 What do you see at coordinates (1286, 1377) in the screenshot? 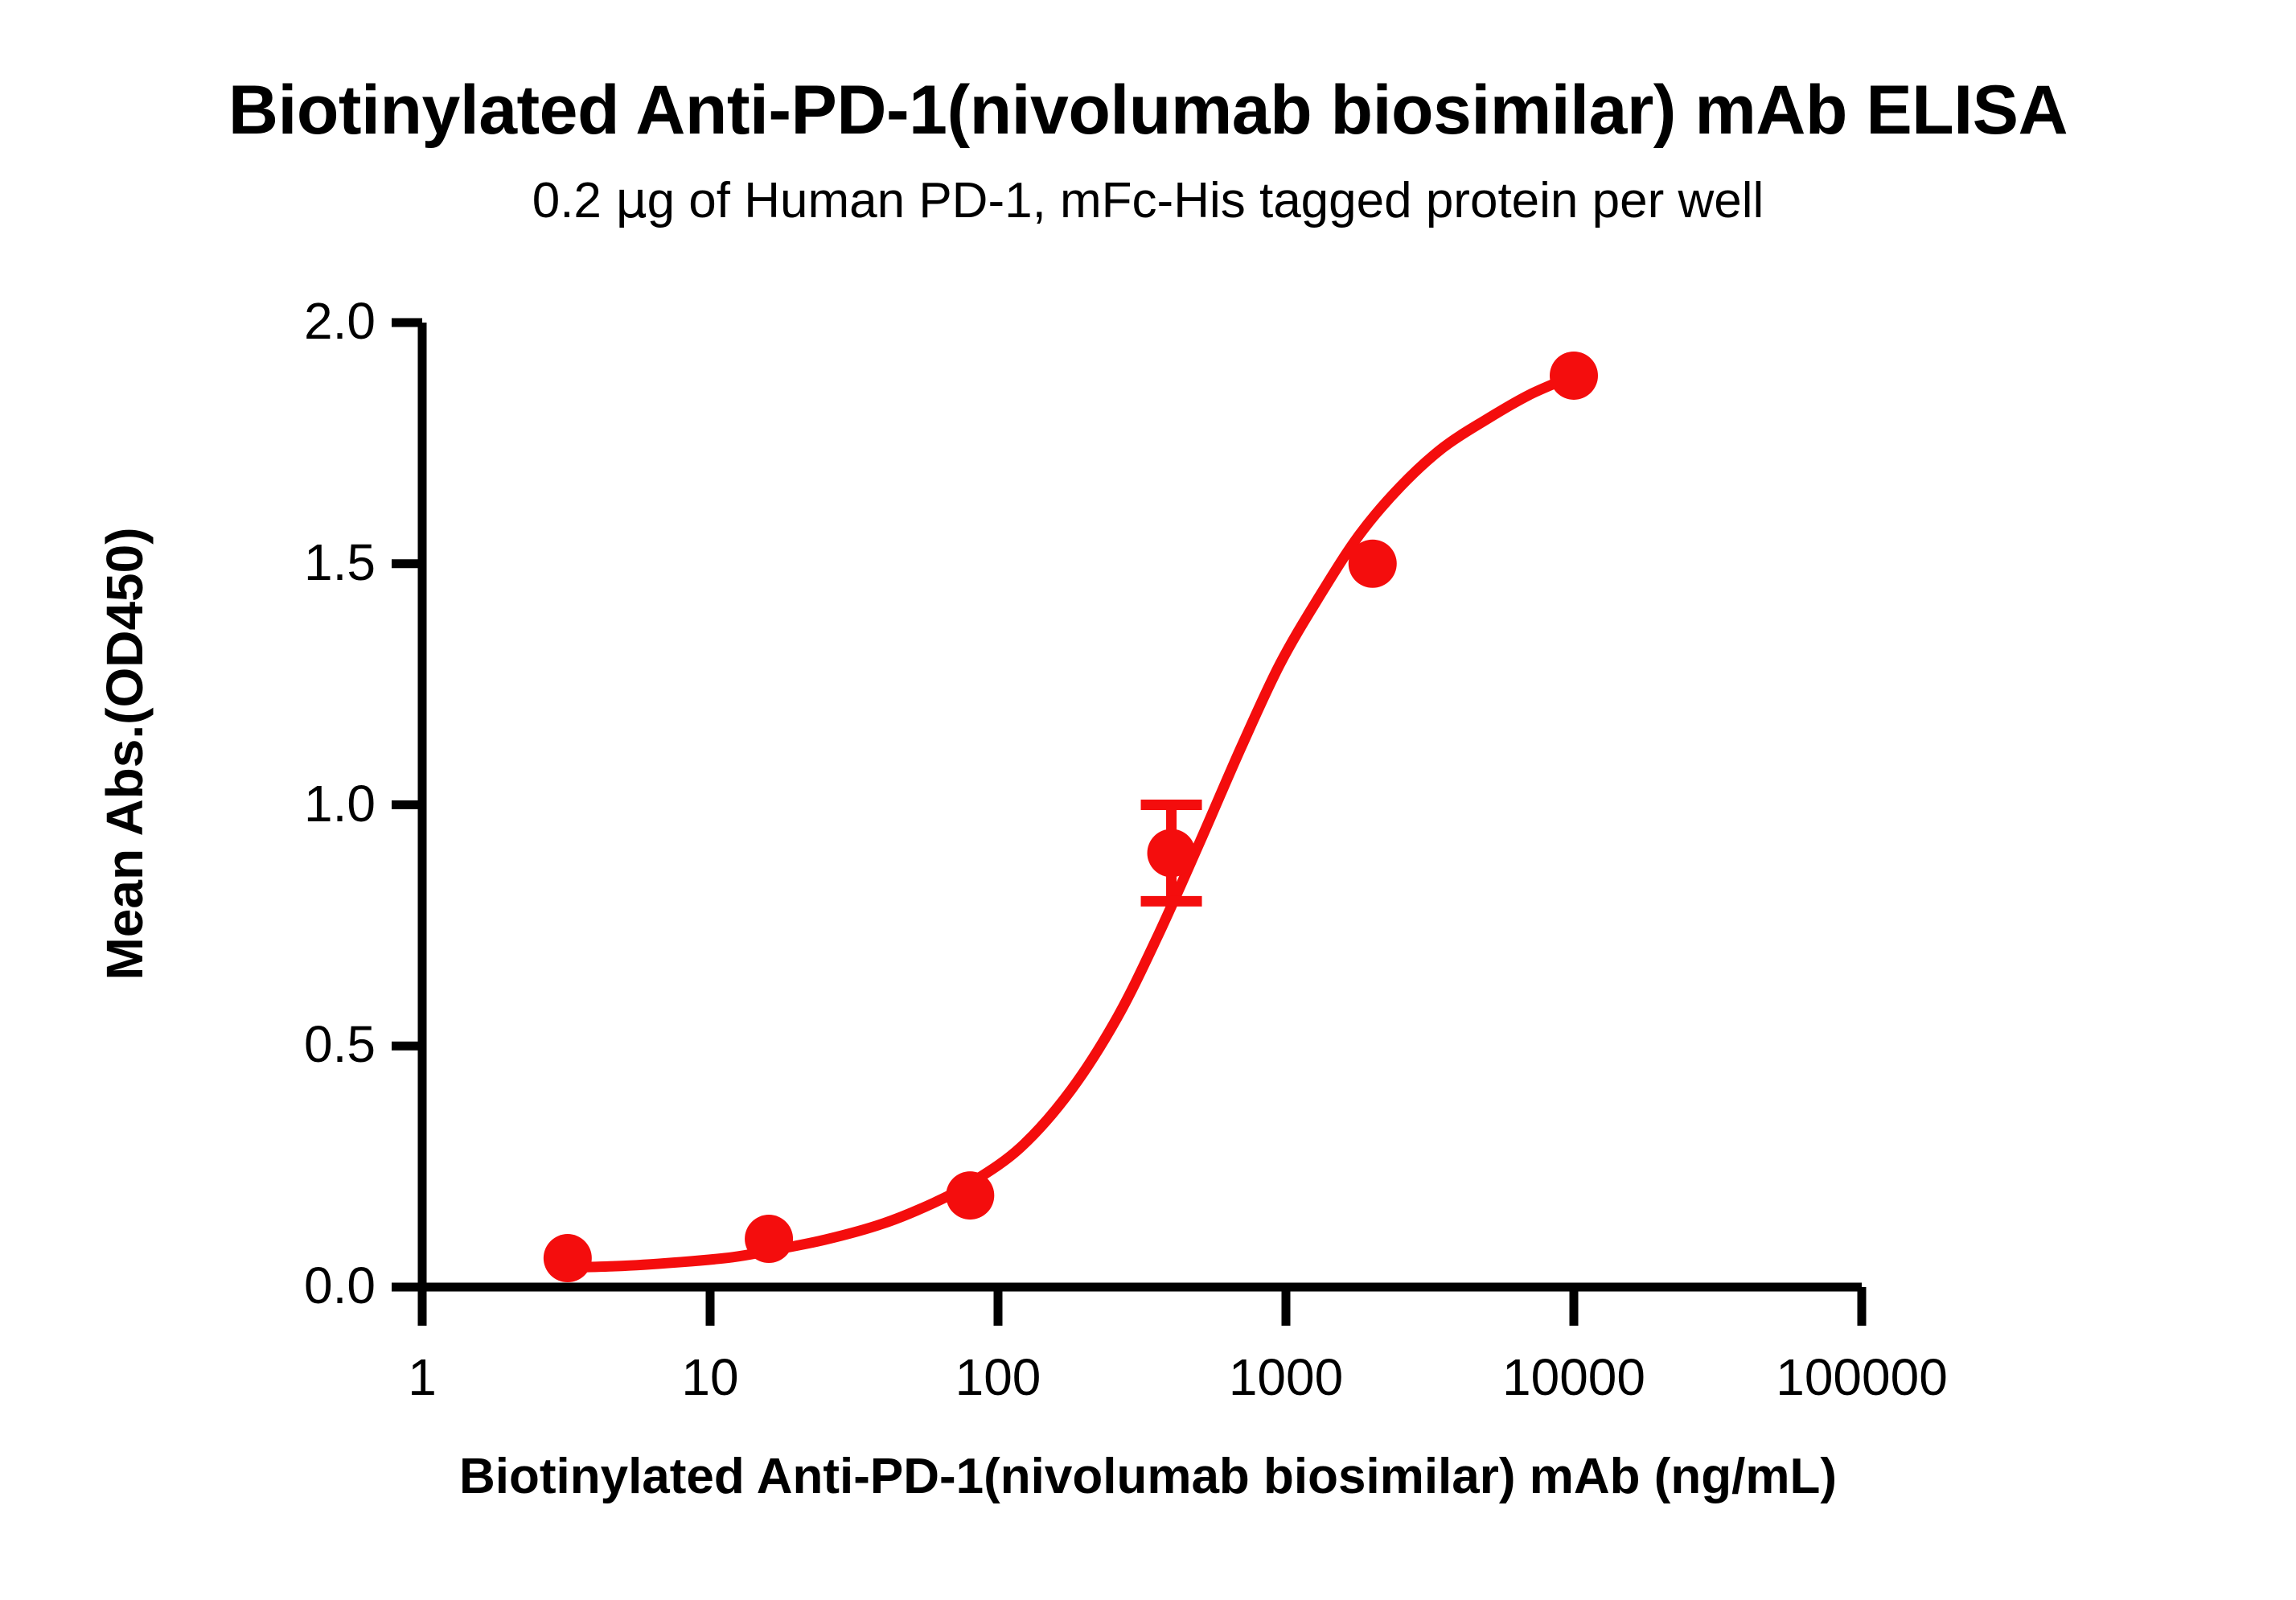
I see `x-tick-label-3: 1000` at bounding box center [1286, 1377].